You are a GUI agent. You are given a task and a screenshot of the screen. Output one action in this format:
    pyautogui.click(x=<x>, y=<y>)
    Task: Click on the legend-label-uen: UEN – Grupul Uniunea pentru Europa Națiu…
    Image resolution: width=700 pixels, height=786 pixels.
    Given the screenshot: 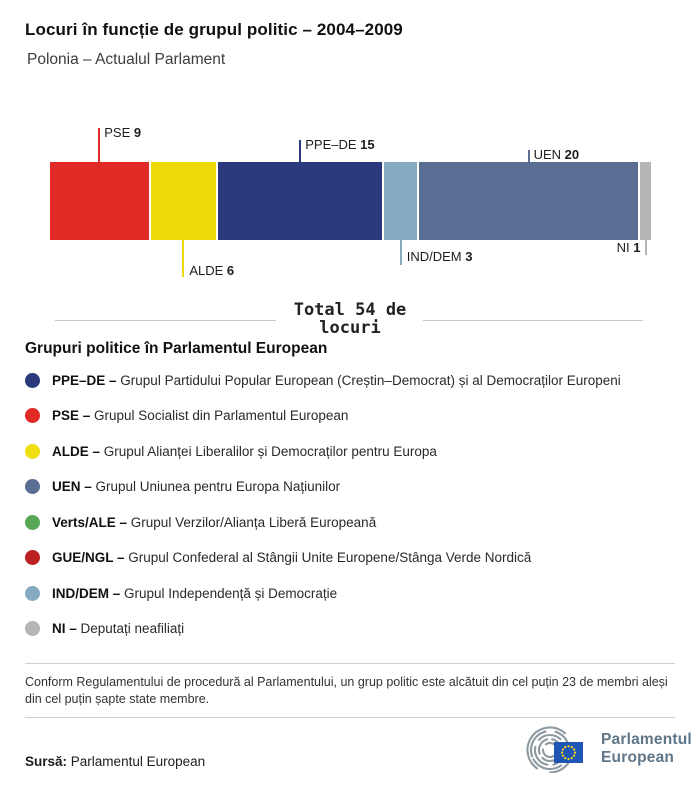 What is the action you would take?
    pyautogui.click(x=196, y=486)
    